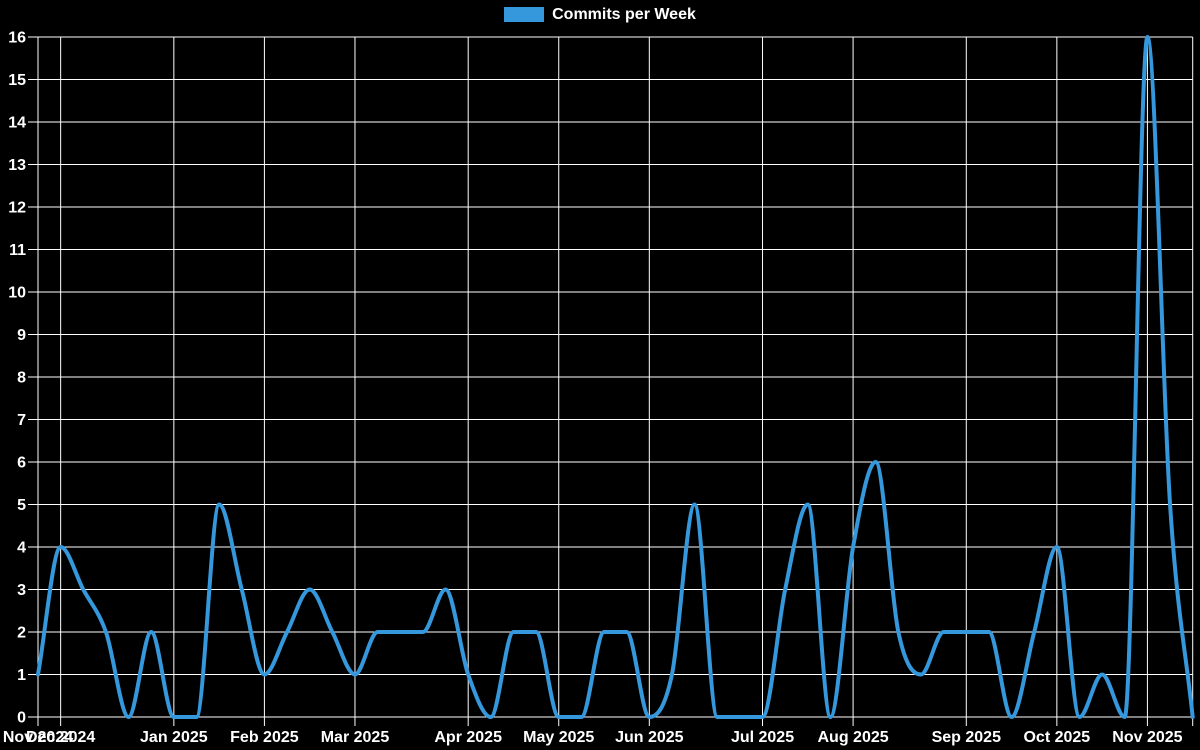  I want to click on y-tick-label: 15, so click(17, 80).